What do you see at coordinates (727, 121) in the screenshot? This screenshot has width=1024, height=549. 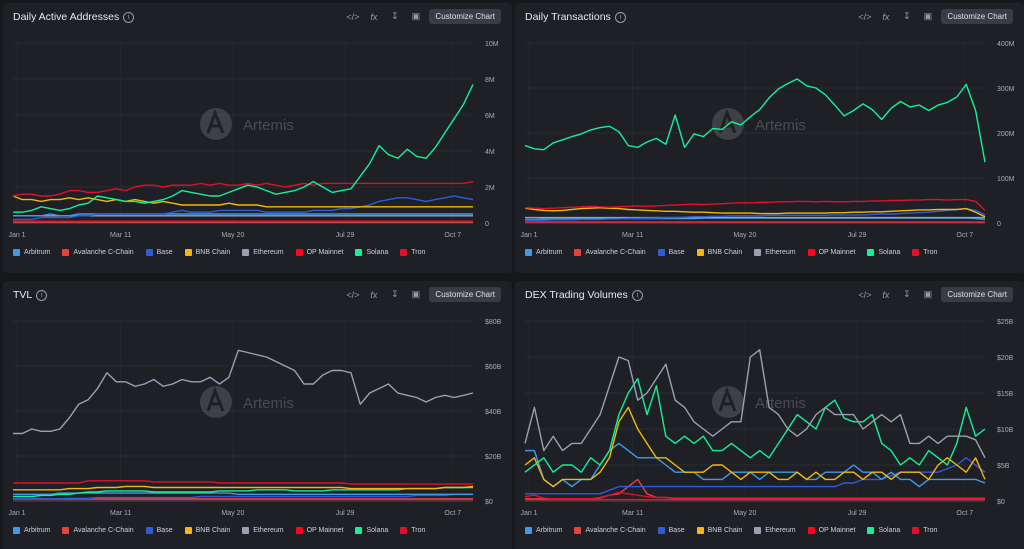 I see `artemis-logo-mark` at bounding box center [727, 121].